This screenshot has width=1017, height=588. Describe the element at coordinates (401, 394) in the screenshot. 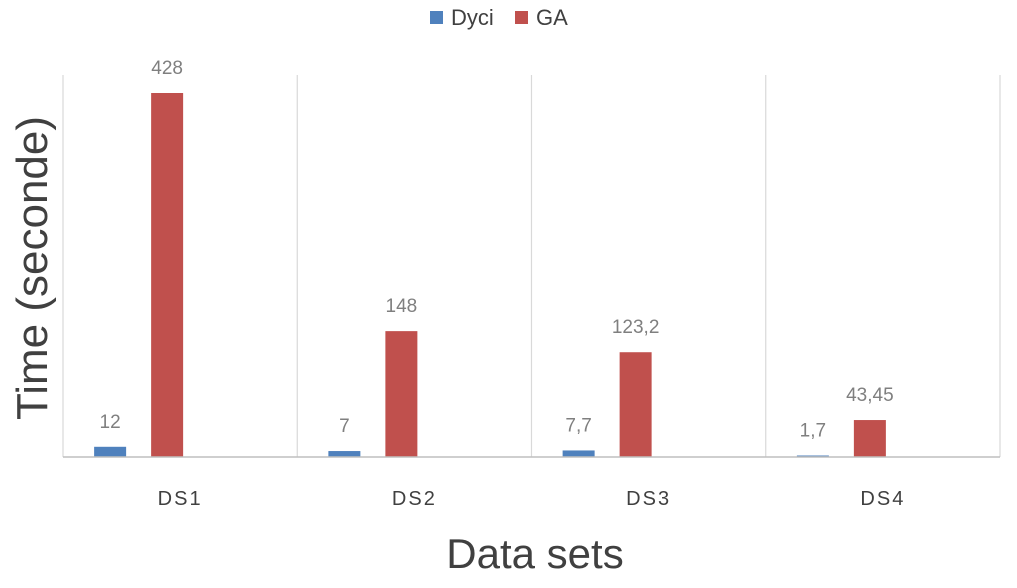

I see `bar-ga-ds2` at that location.